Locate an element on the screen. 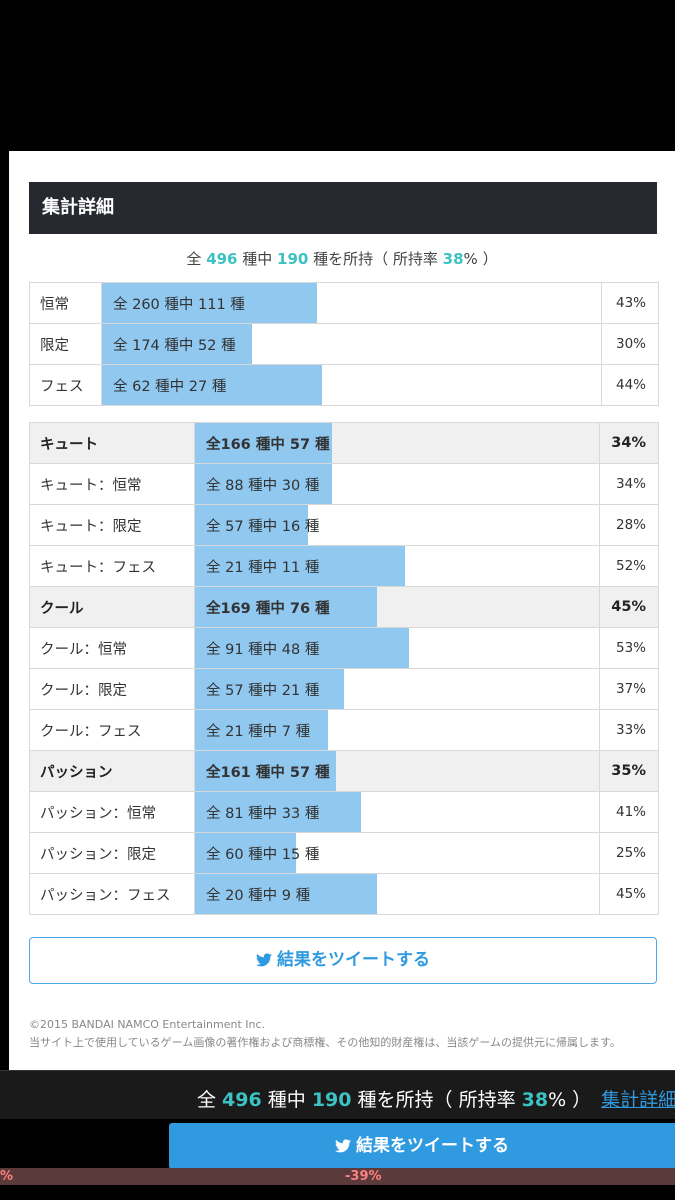 This screenshot has height=1200, width=675. bottom-tweet-label: 結果をツイートする is located at coordinates (432, 1146).